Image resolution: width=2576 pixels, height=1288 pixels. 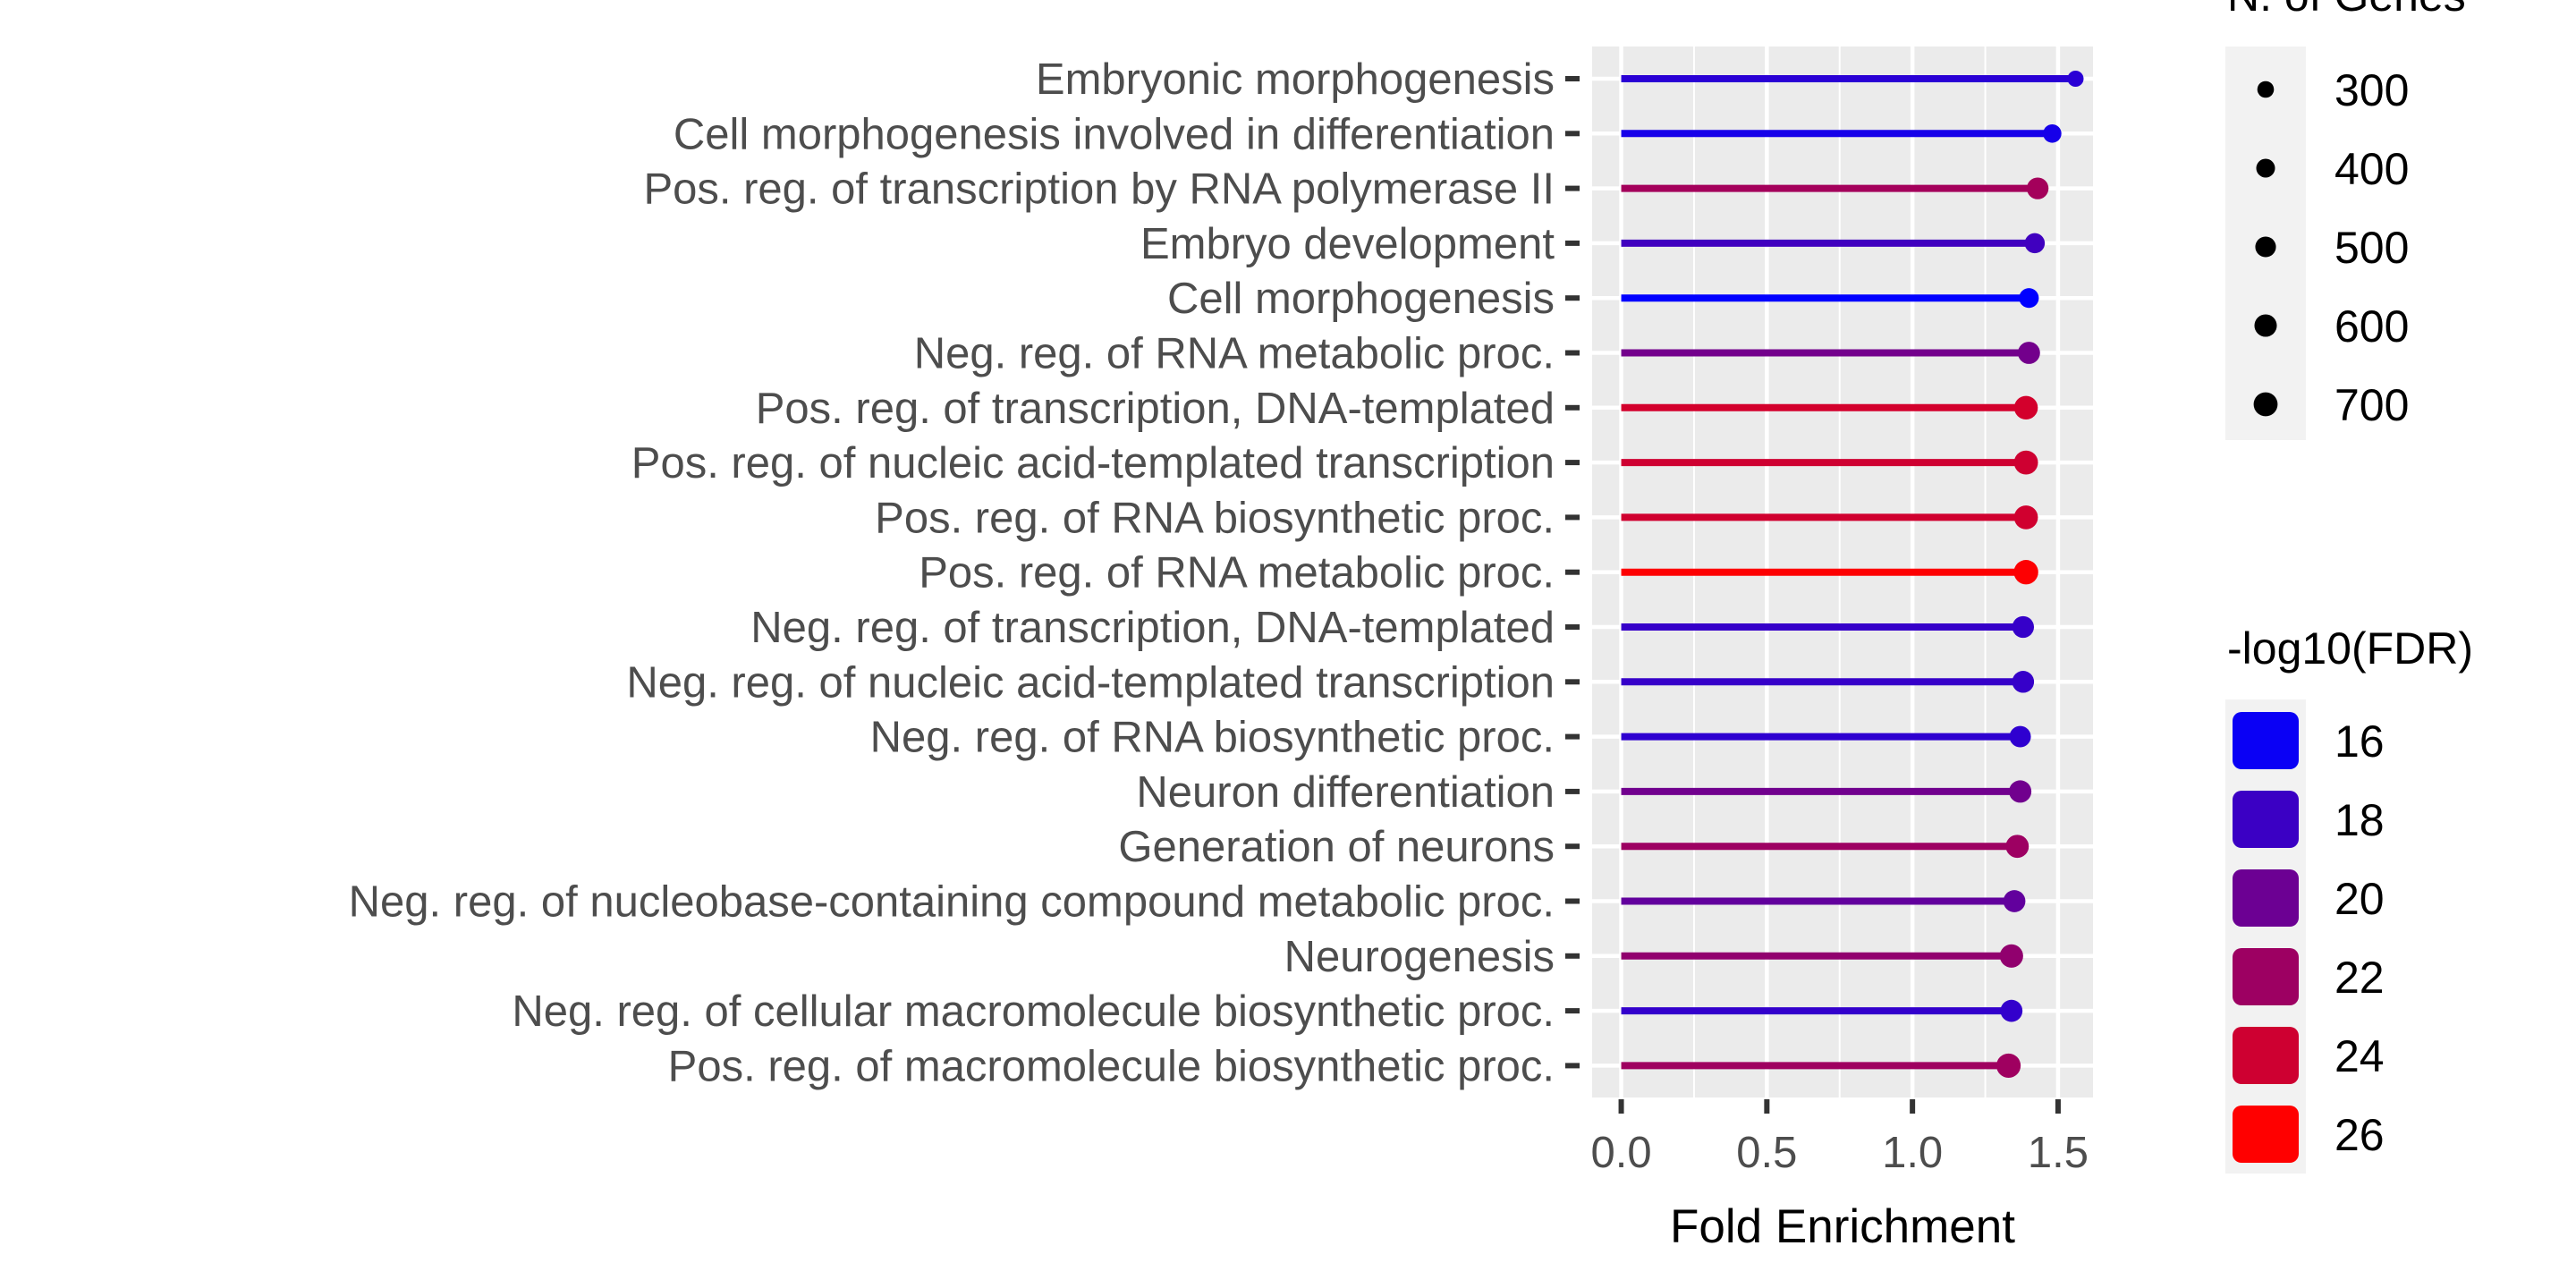 What do you see at coordinates (1620, 1153) in the screenshot?
I see `x-tick-label: 0.0` at bounding box center [1620, 1153].